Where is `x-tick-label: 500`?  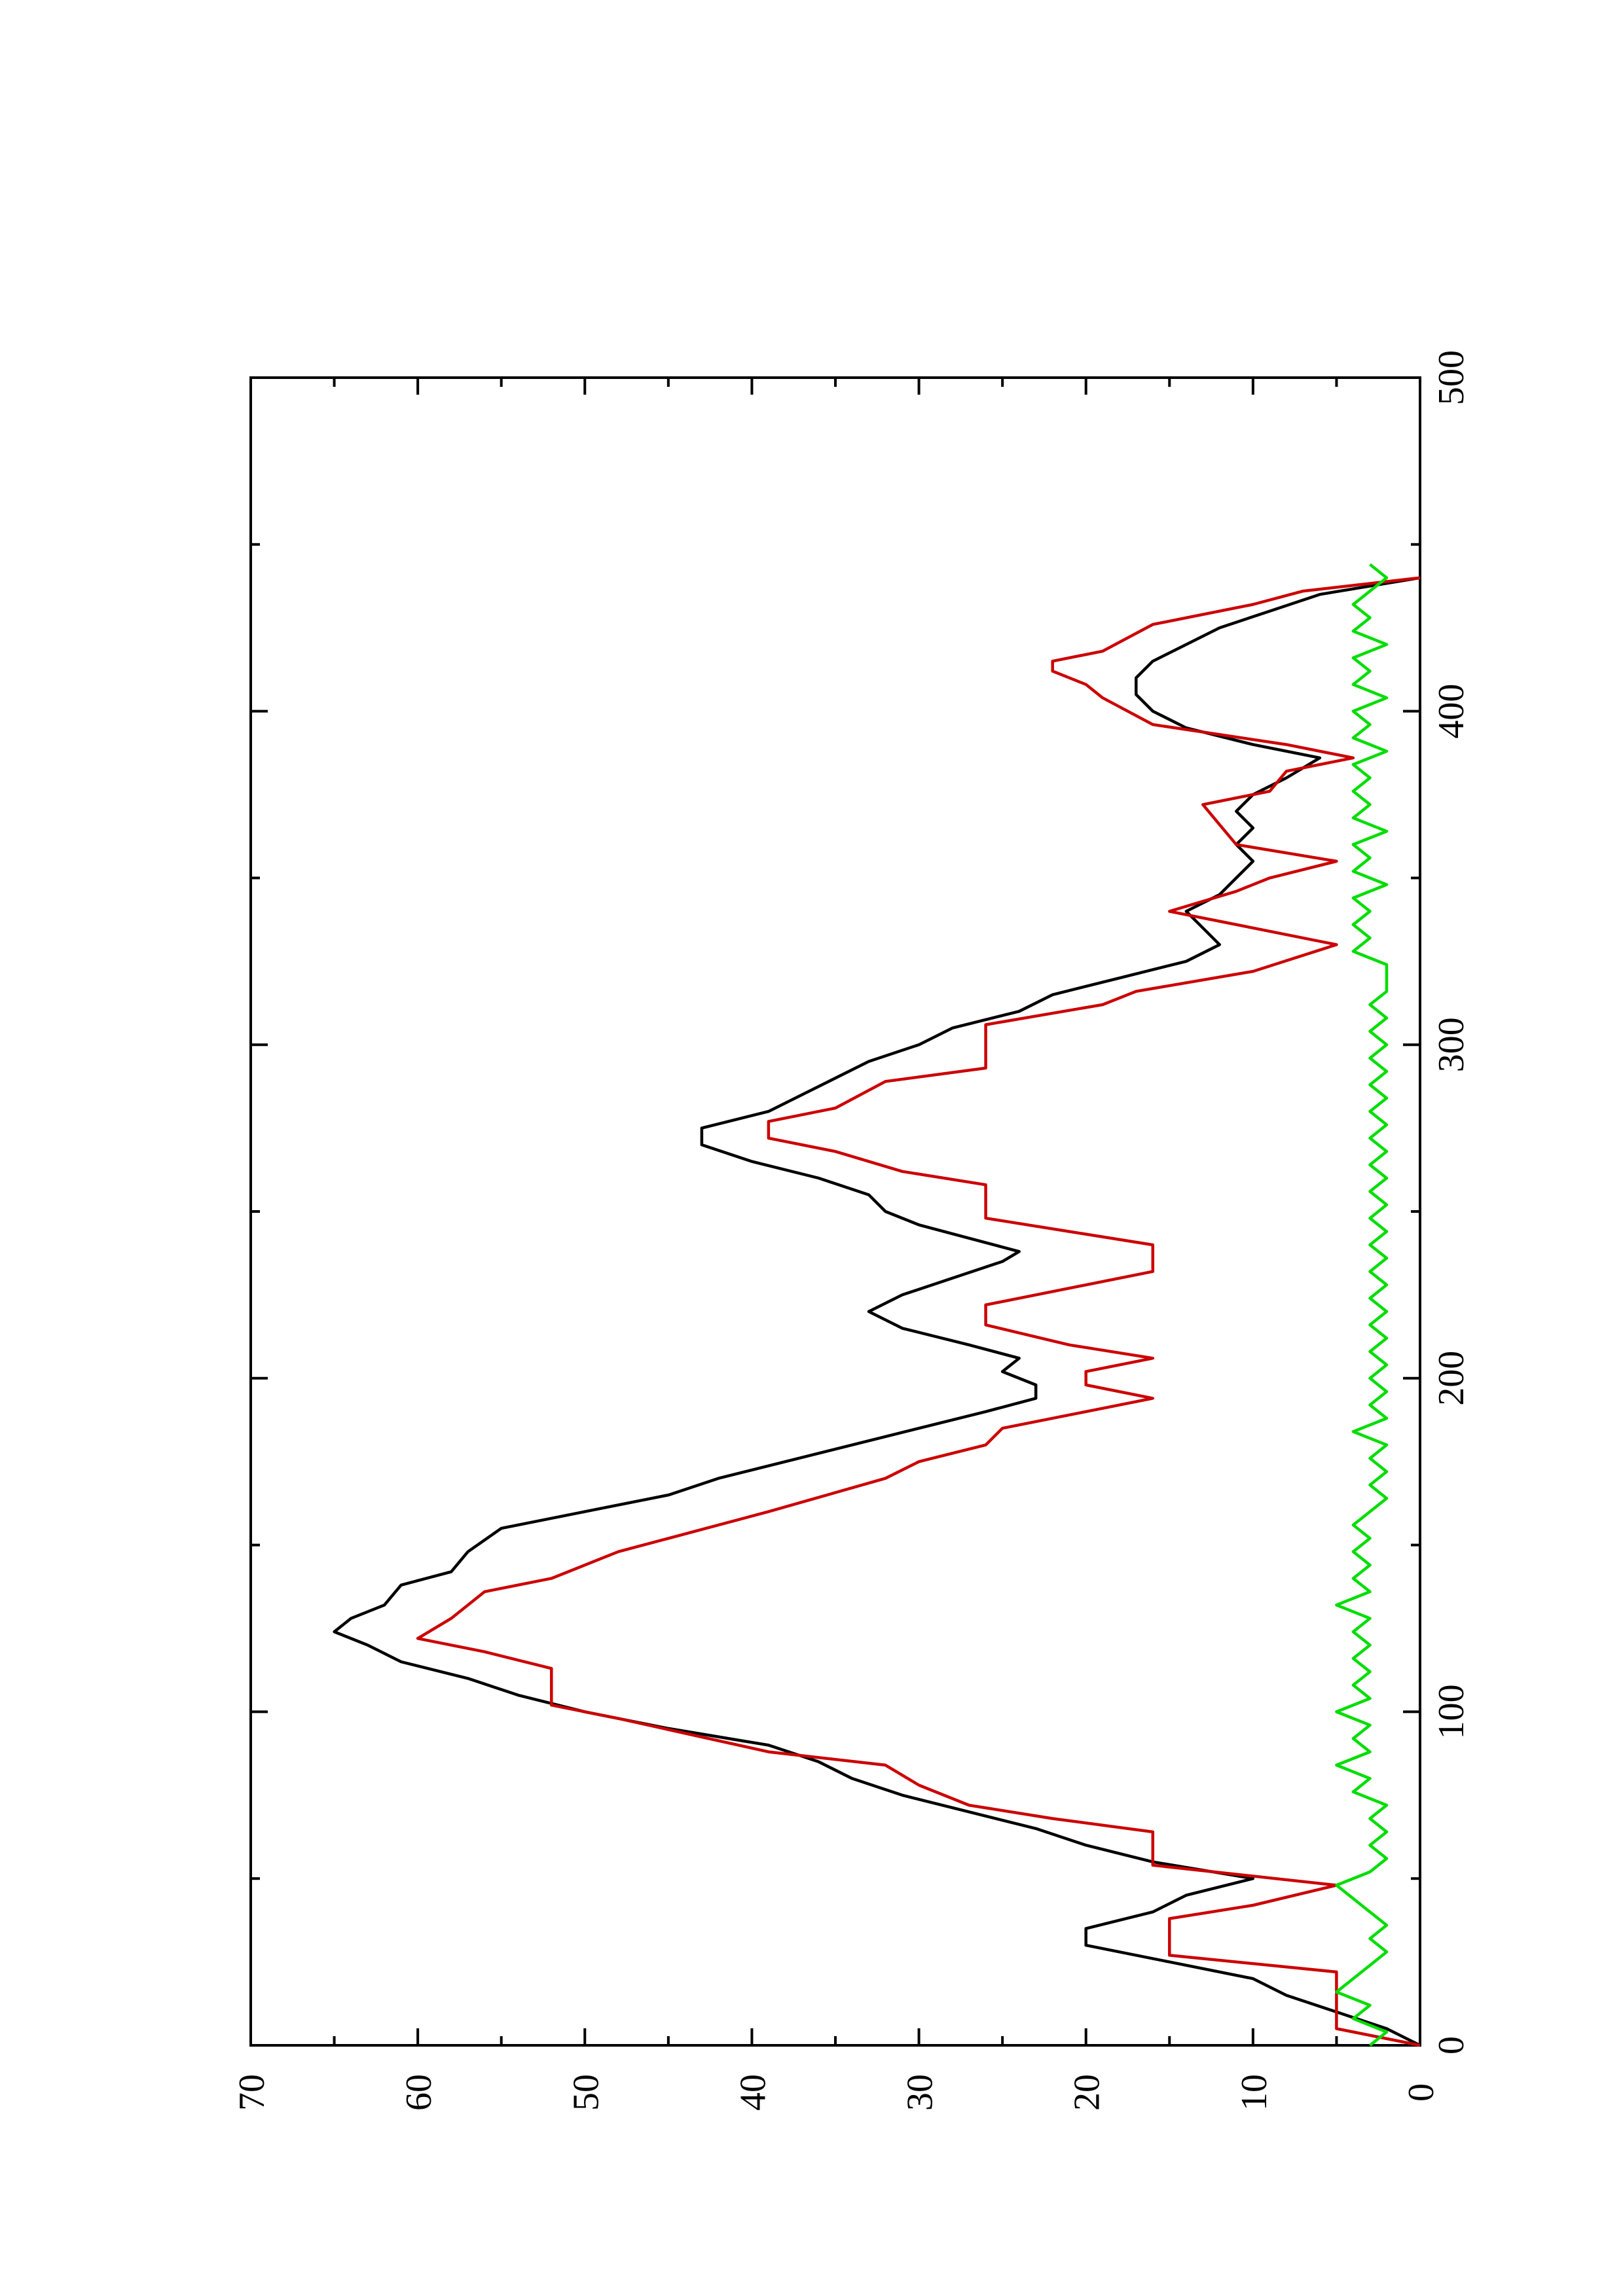
x-tick-label: 500 is located at coordinates (1451, 377).